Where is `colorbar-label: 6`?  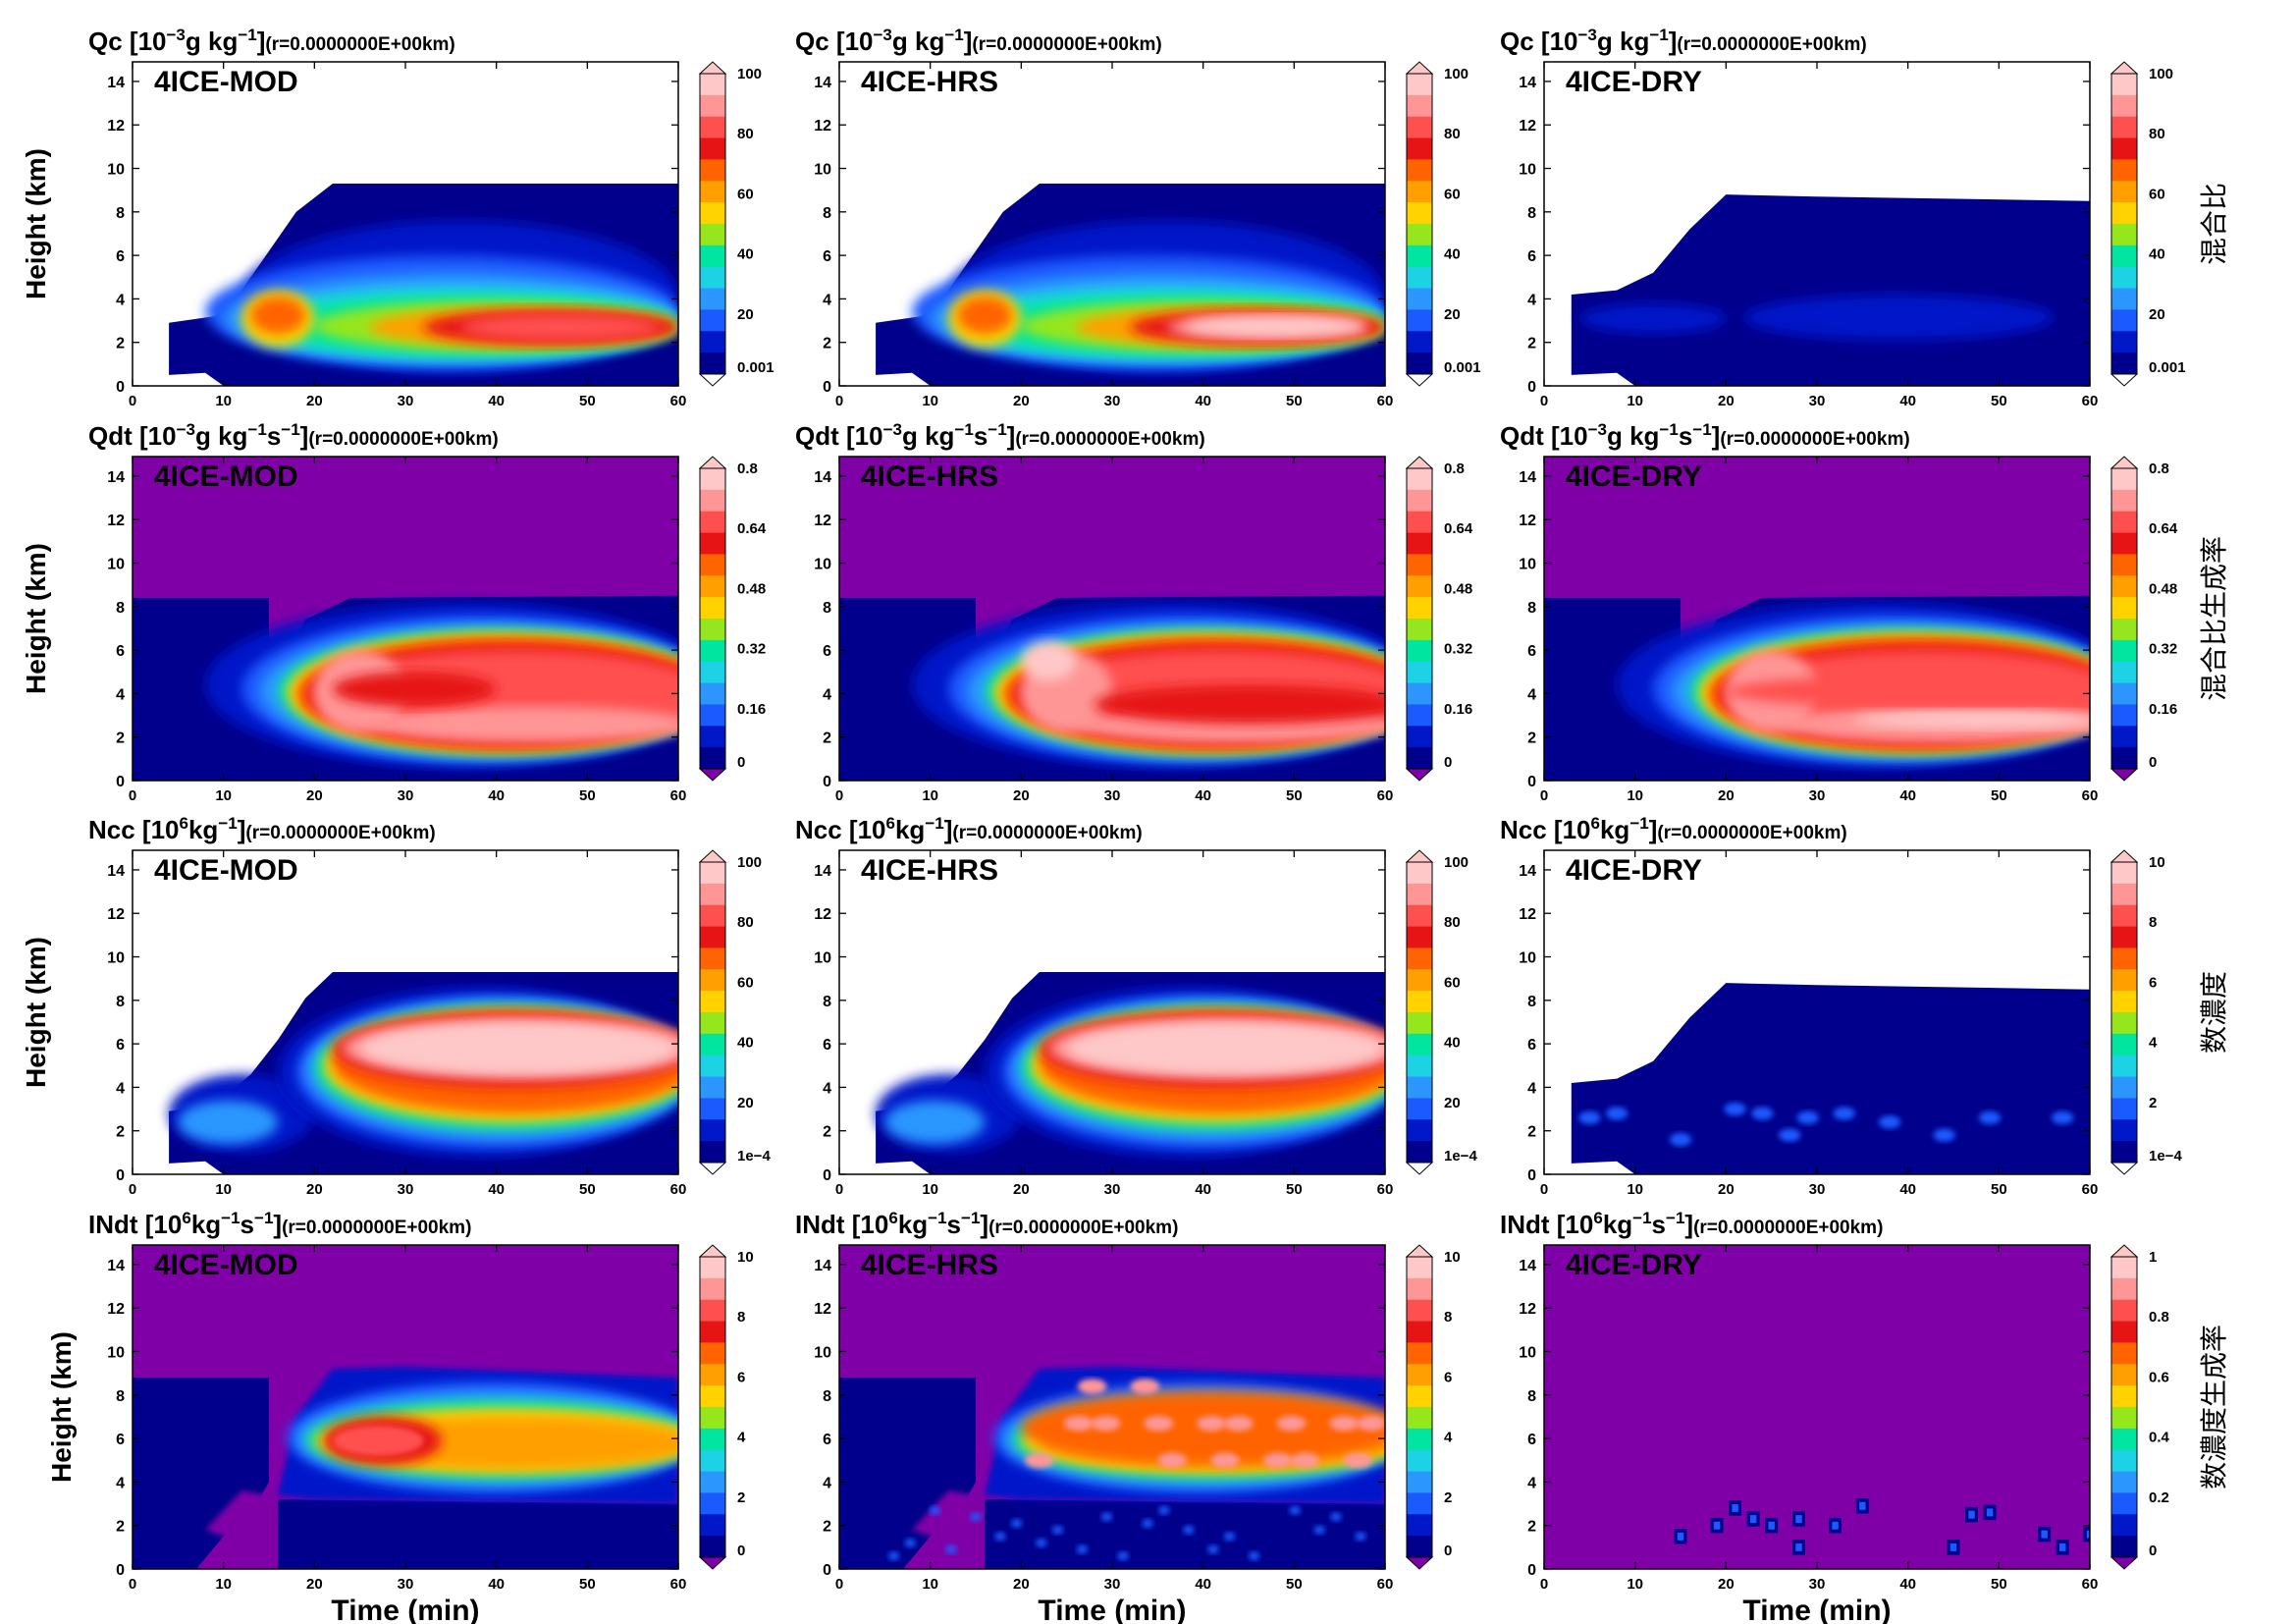
colorbar-label: 6 is located at coordinates (741, 1377).